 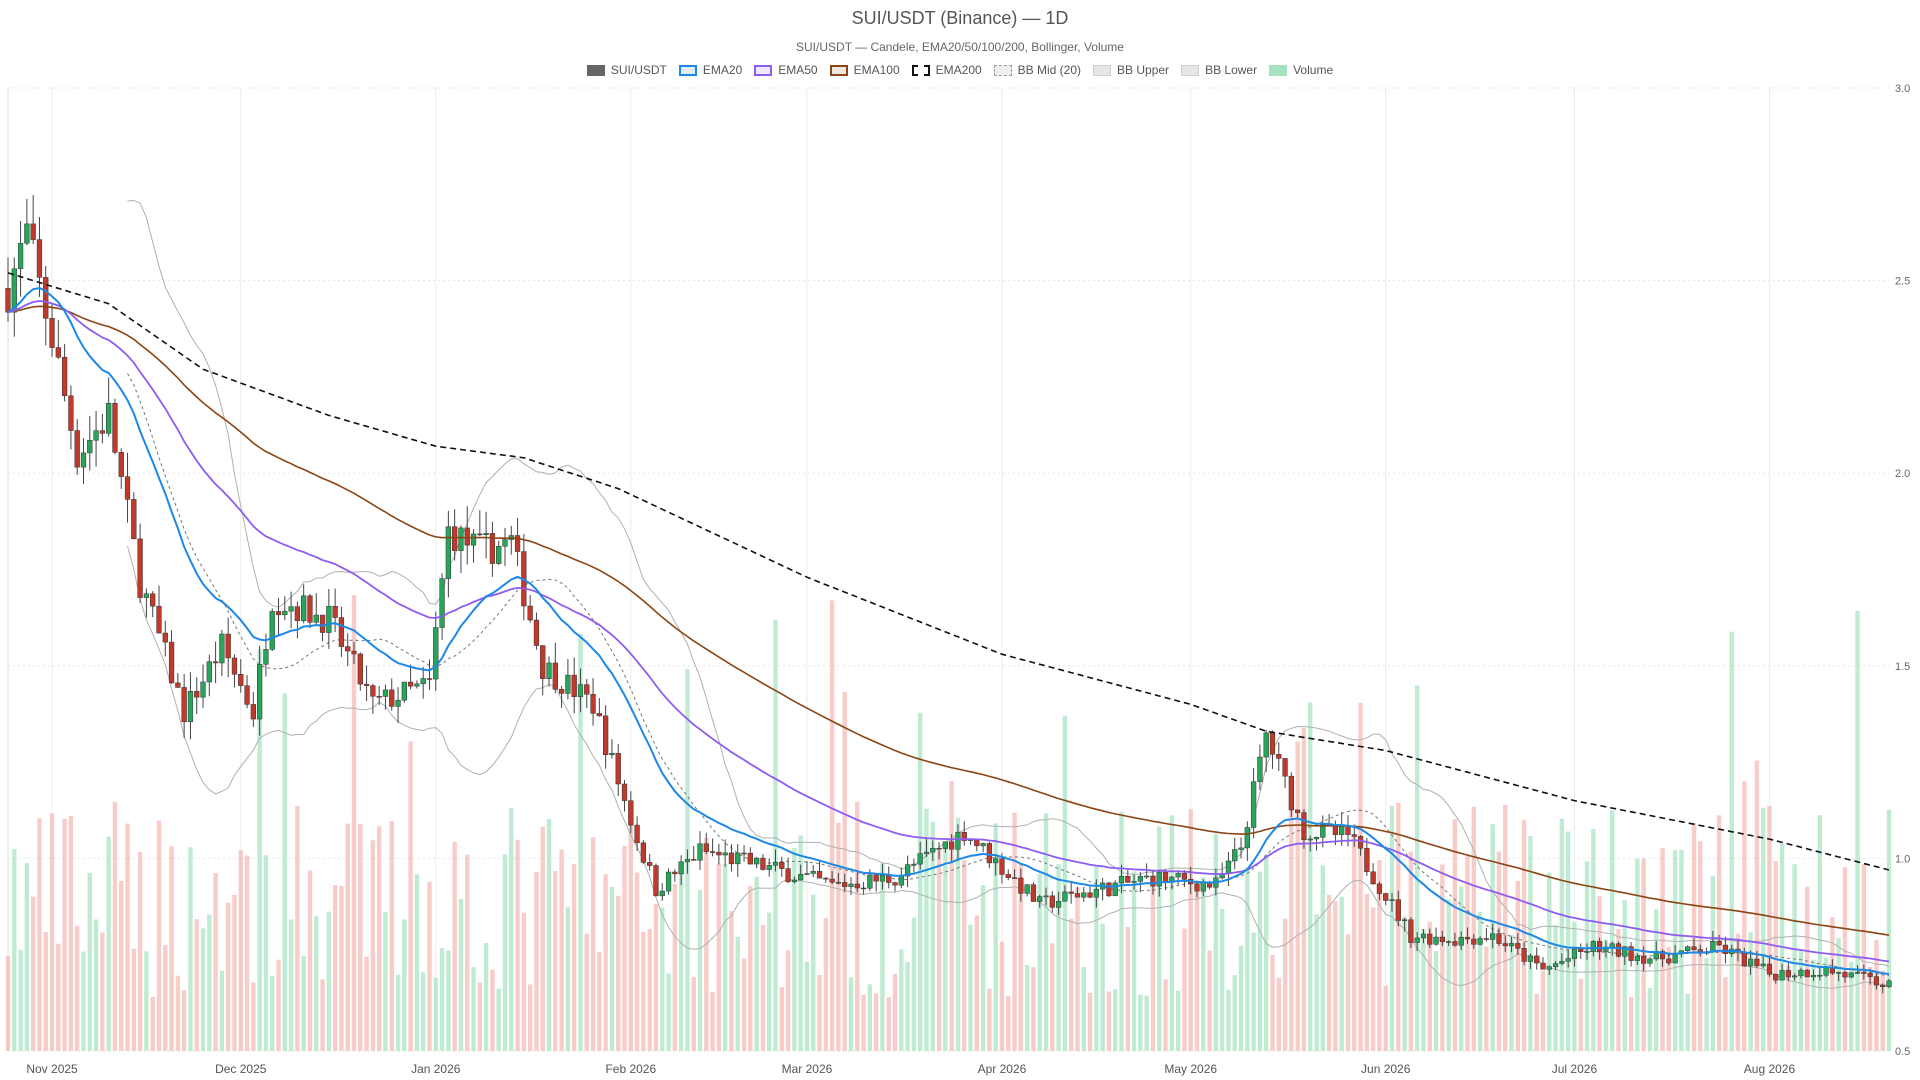 I want to click on legend-item-2: EMA50, so click(x=786, y=70).